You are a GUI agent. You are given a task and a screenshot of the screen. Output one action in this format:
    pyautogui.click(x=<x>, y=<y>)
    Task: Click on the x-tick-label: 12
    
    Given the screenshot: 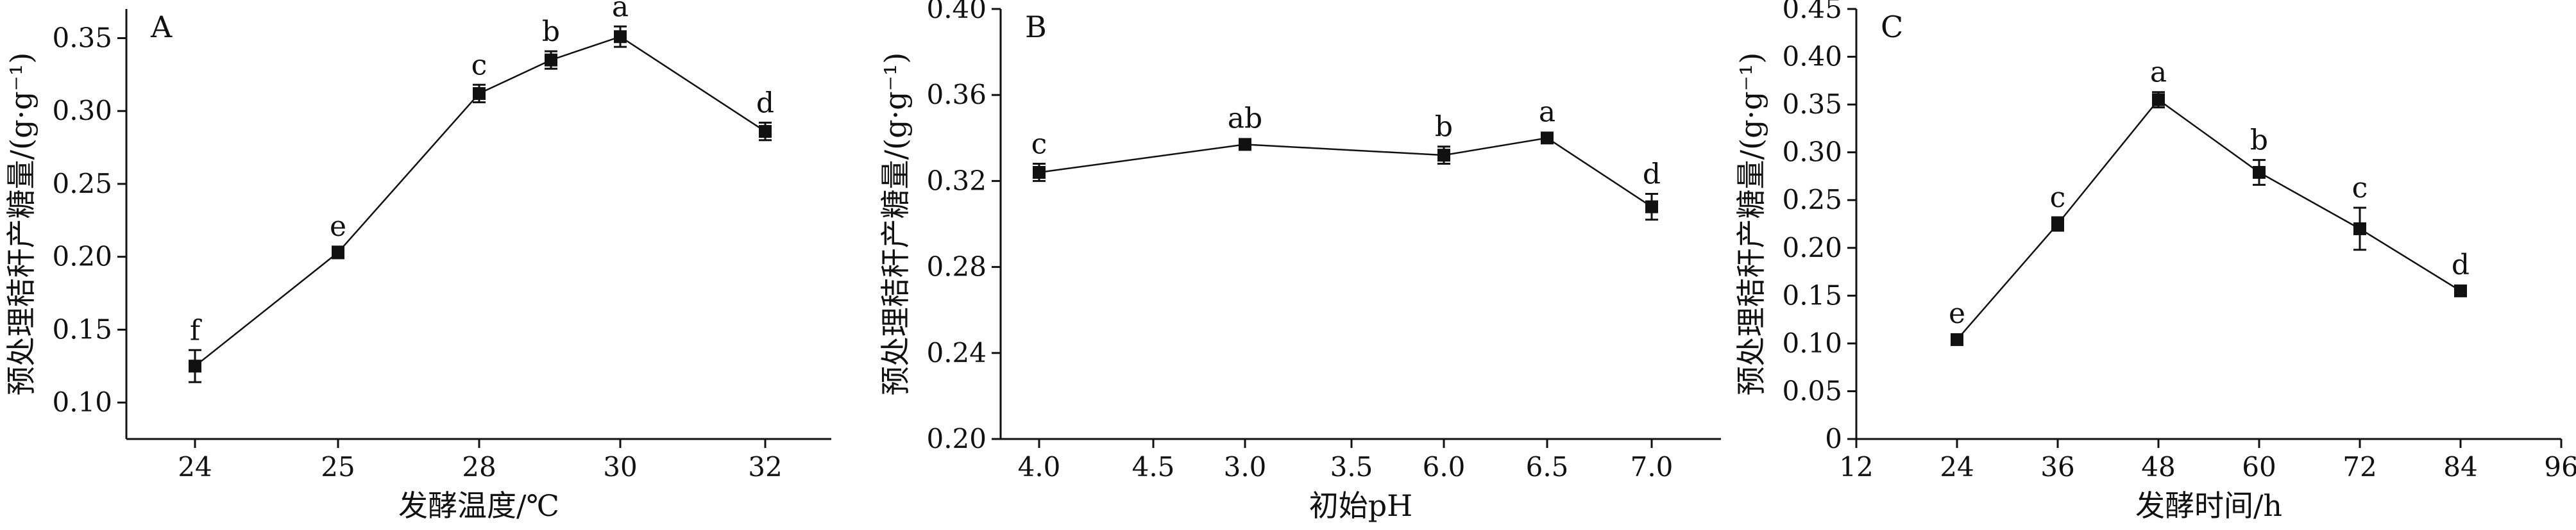 What is the action you would take?
    pyautogui.click(x=1856, y=467)
    